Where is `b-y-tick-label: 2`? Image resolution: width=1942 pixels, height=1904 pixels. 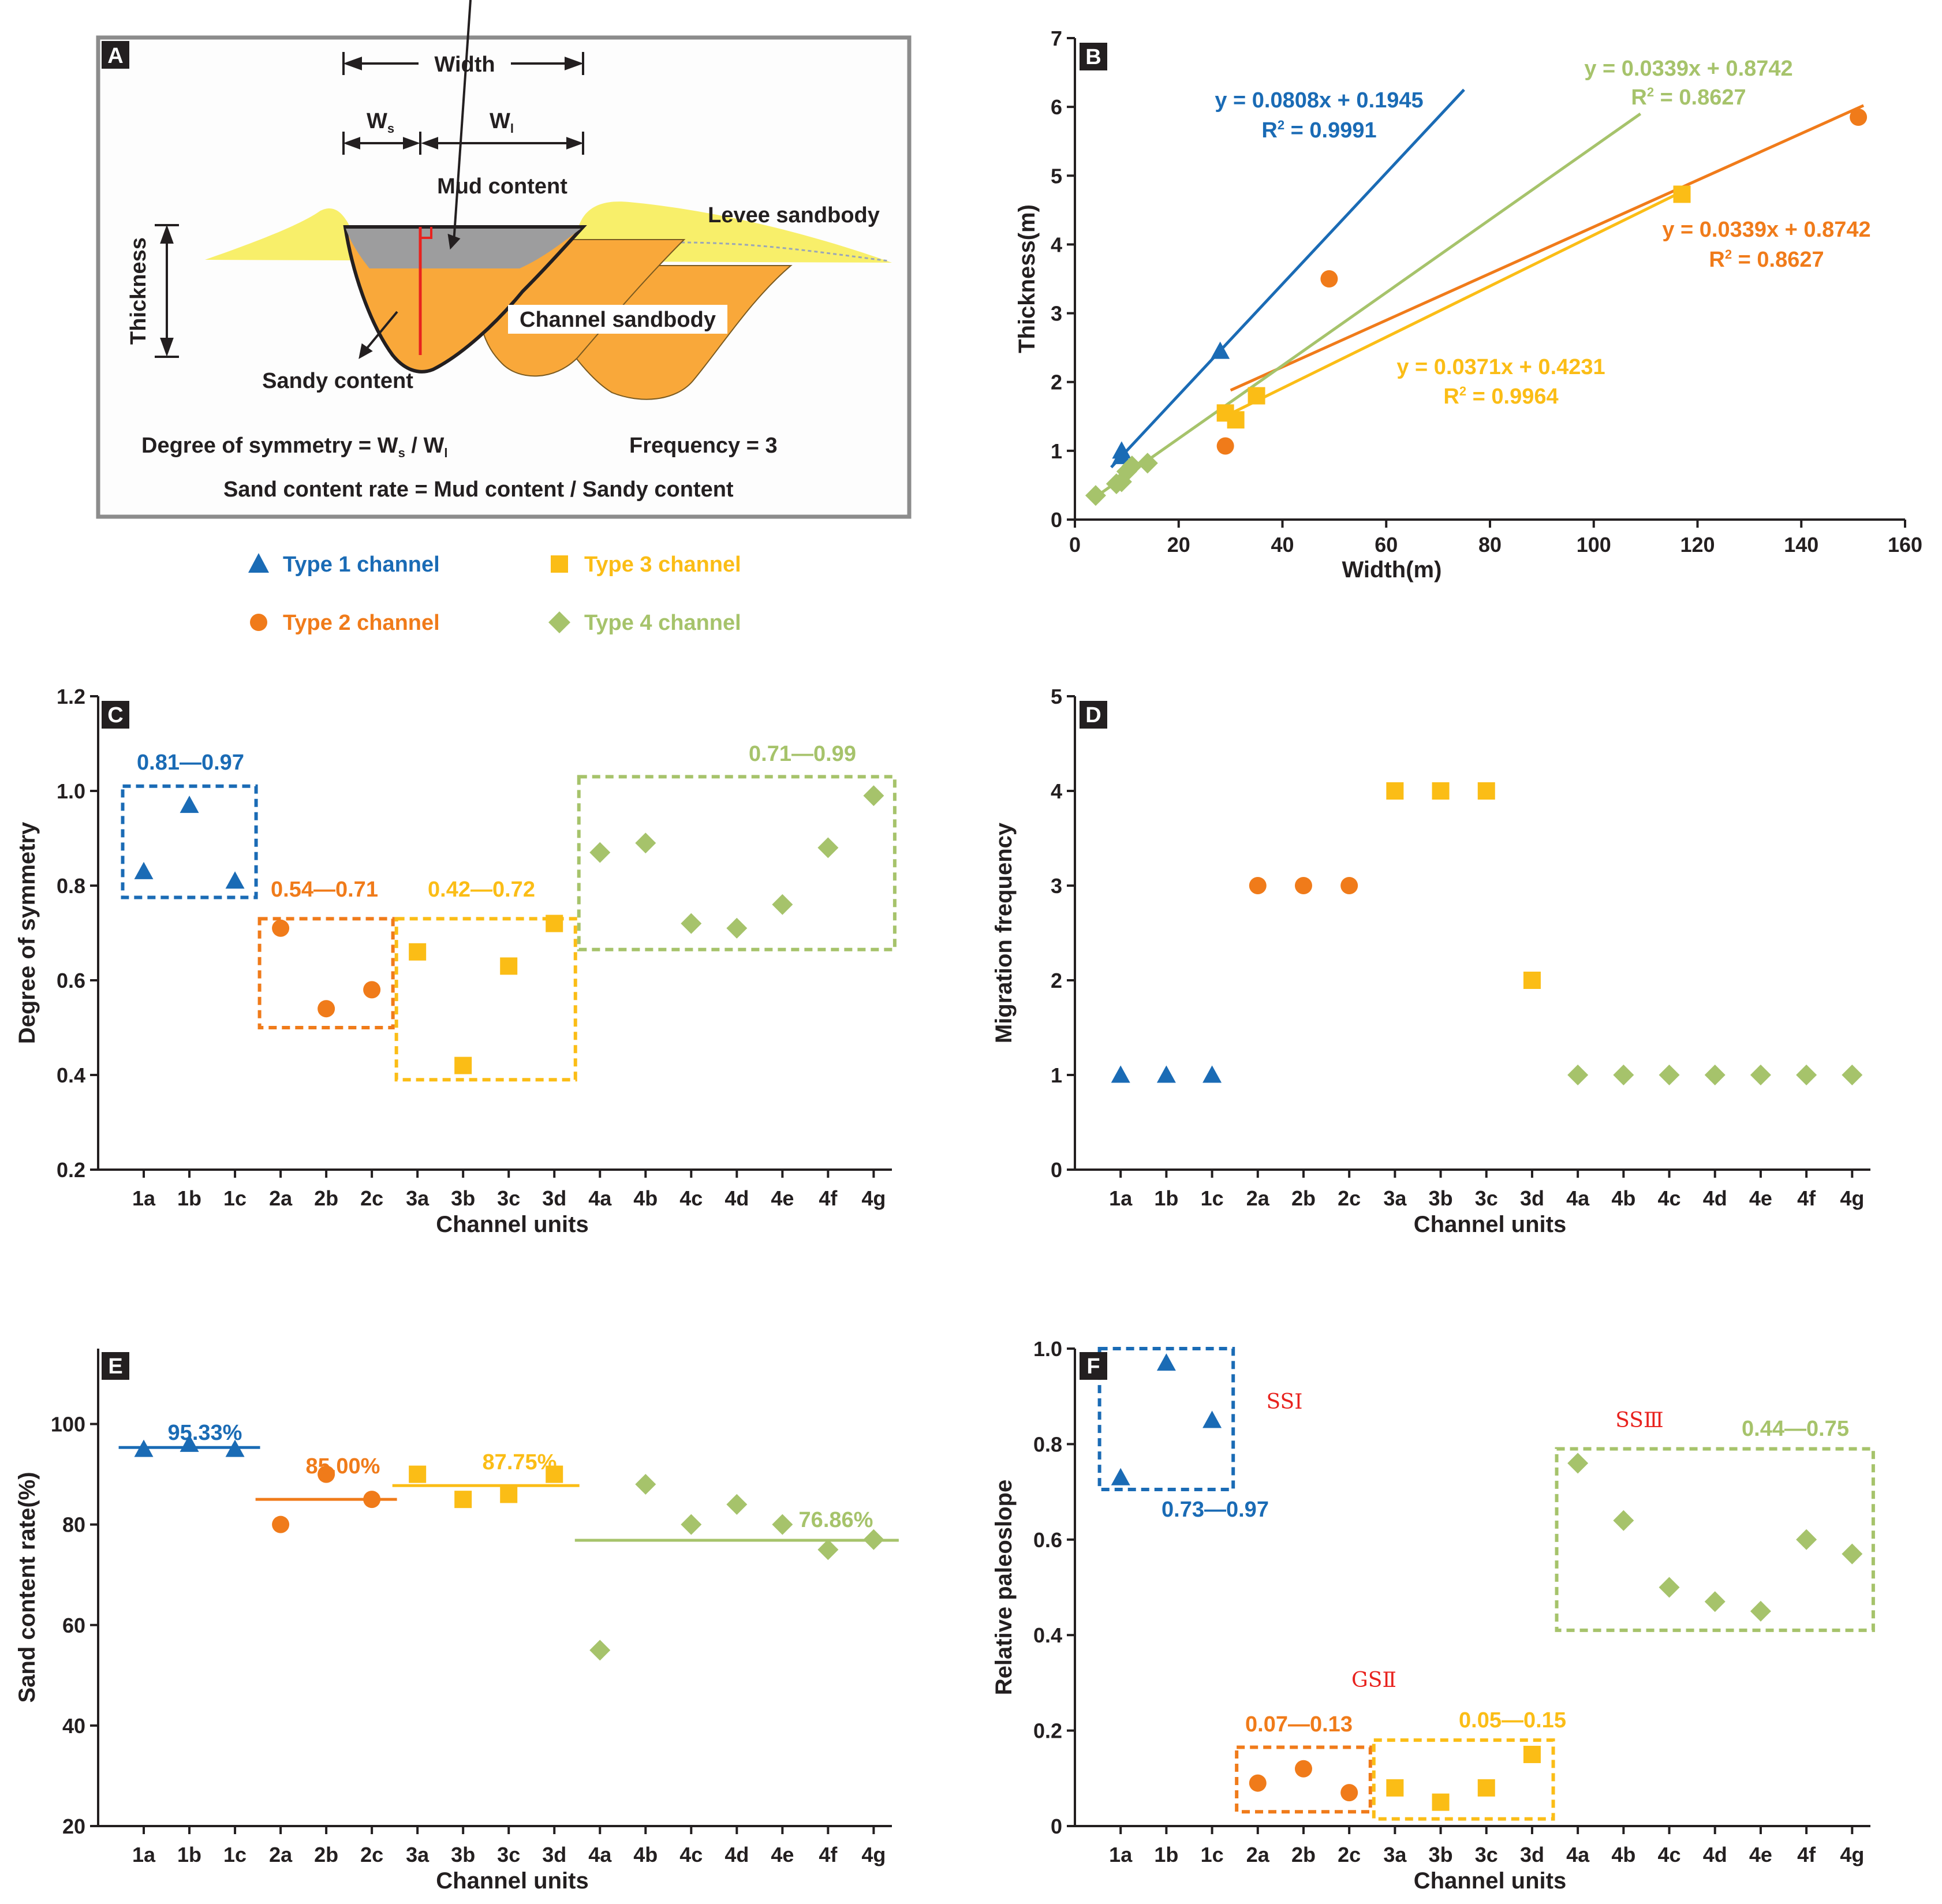
b-y-tick-label: 2 is located at coordinates (1056, 382).